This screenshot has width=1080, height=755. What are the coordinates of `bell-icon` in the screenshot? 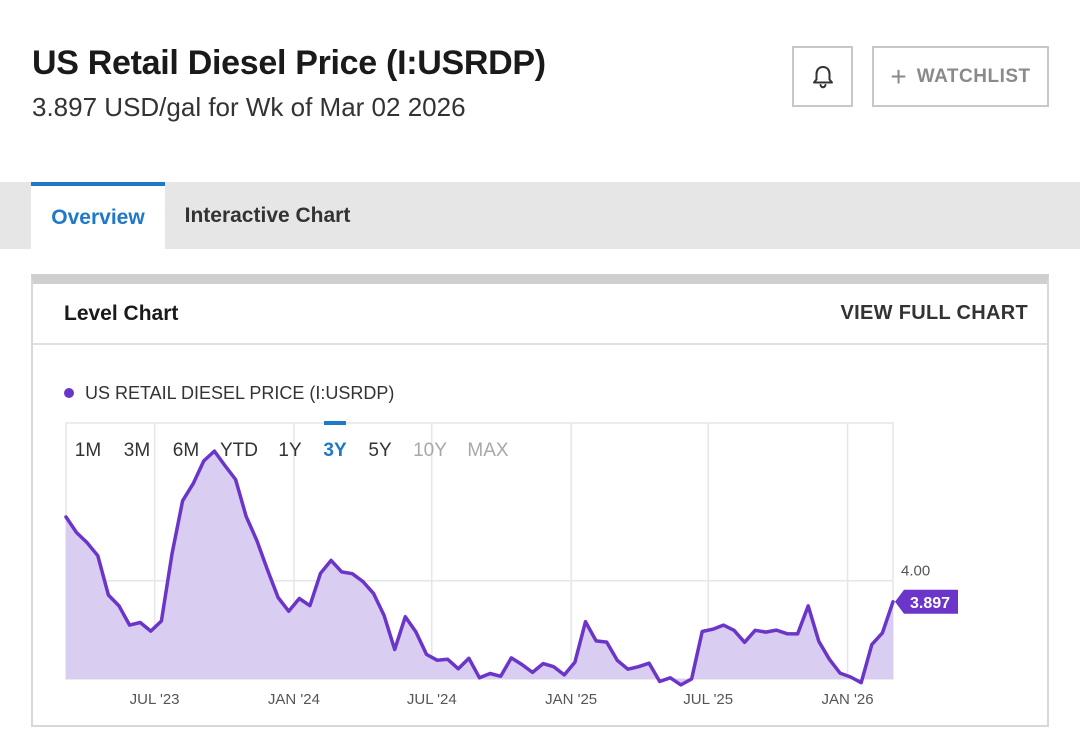 It's located at (822, 76).